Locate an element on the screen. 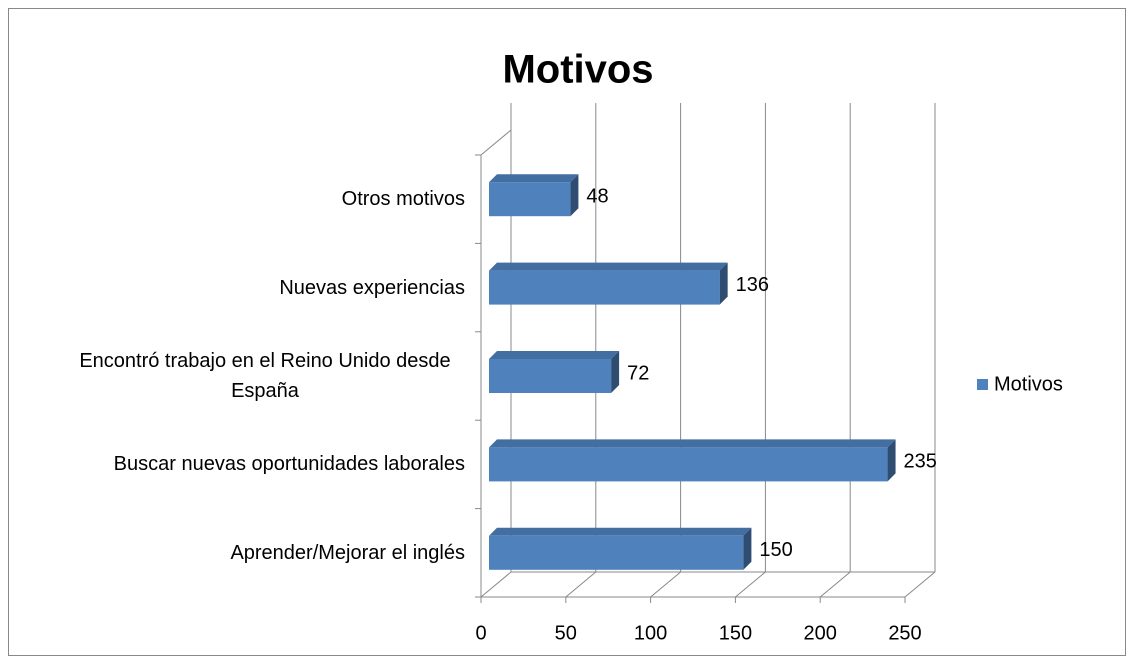  x-tick-label: 150 is located at coordinates (735, 633).